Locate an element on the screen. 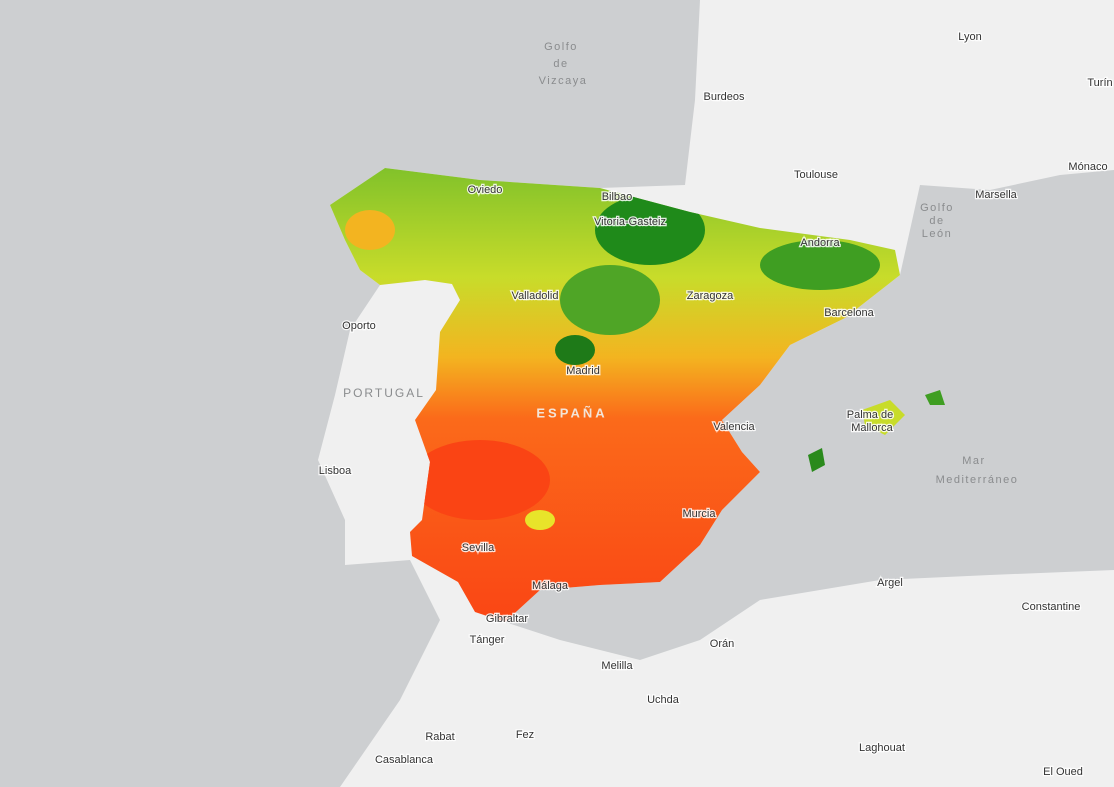 The image size is (1114, 787). place-label: Burdeos is located at coordinates (724, 97).